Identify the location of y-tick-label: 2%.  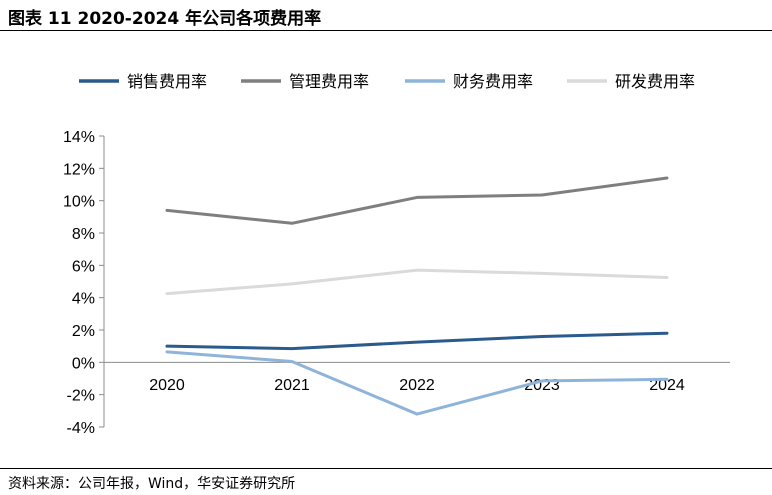
(83, 331).